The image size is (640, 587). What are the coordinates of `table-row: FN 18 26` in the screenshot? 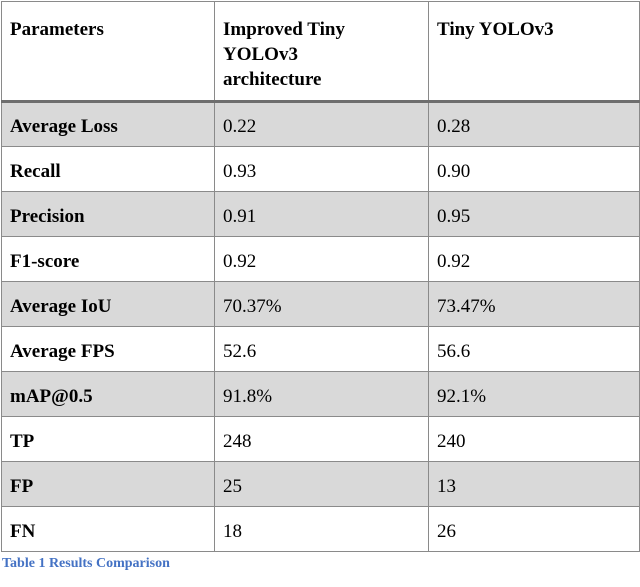 It's located at (320, 529).